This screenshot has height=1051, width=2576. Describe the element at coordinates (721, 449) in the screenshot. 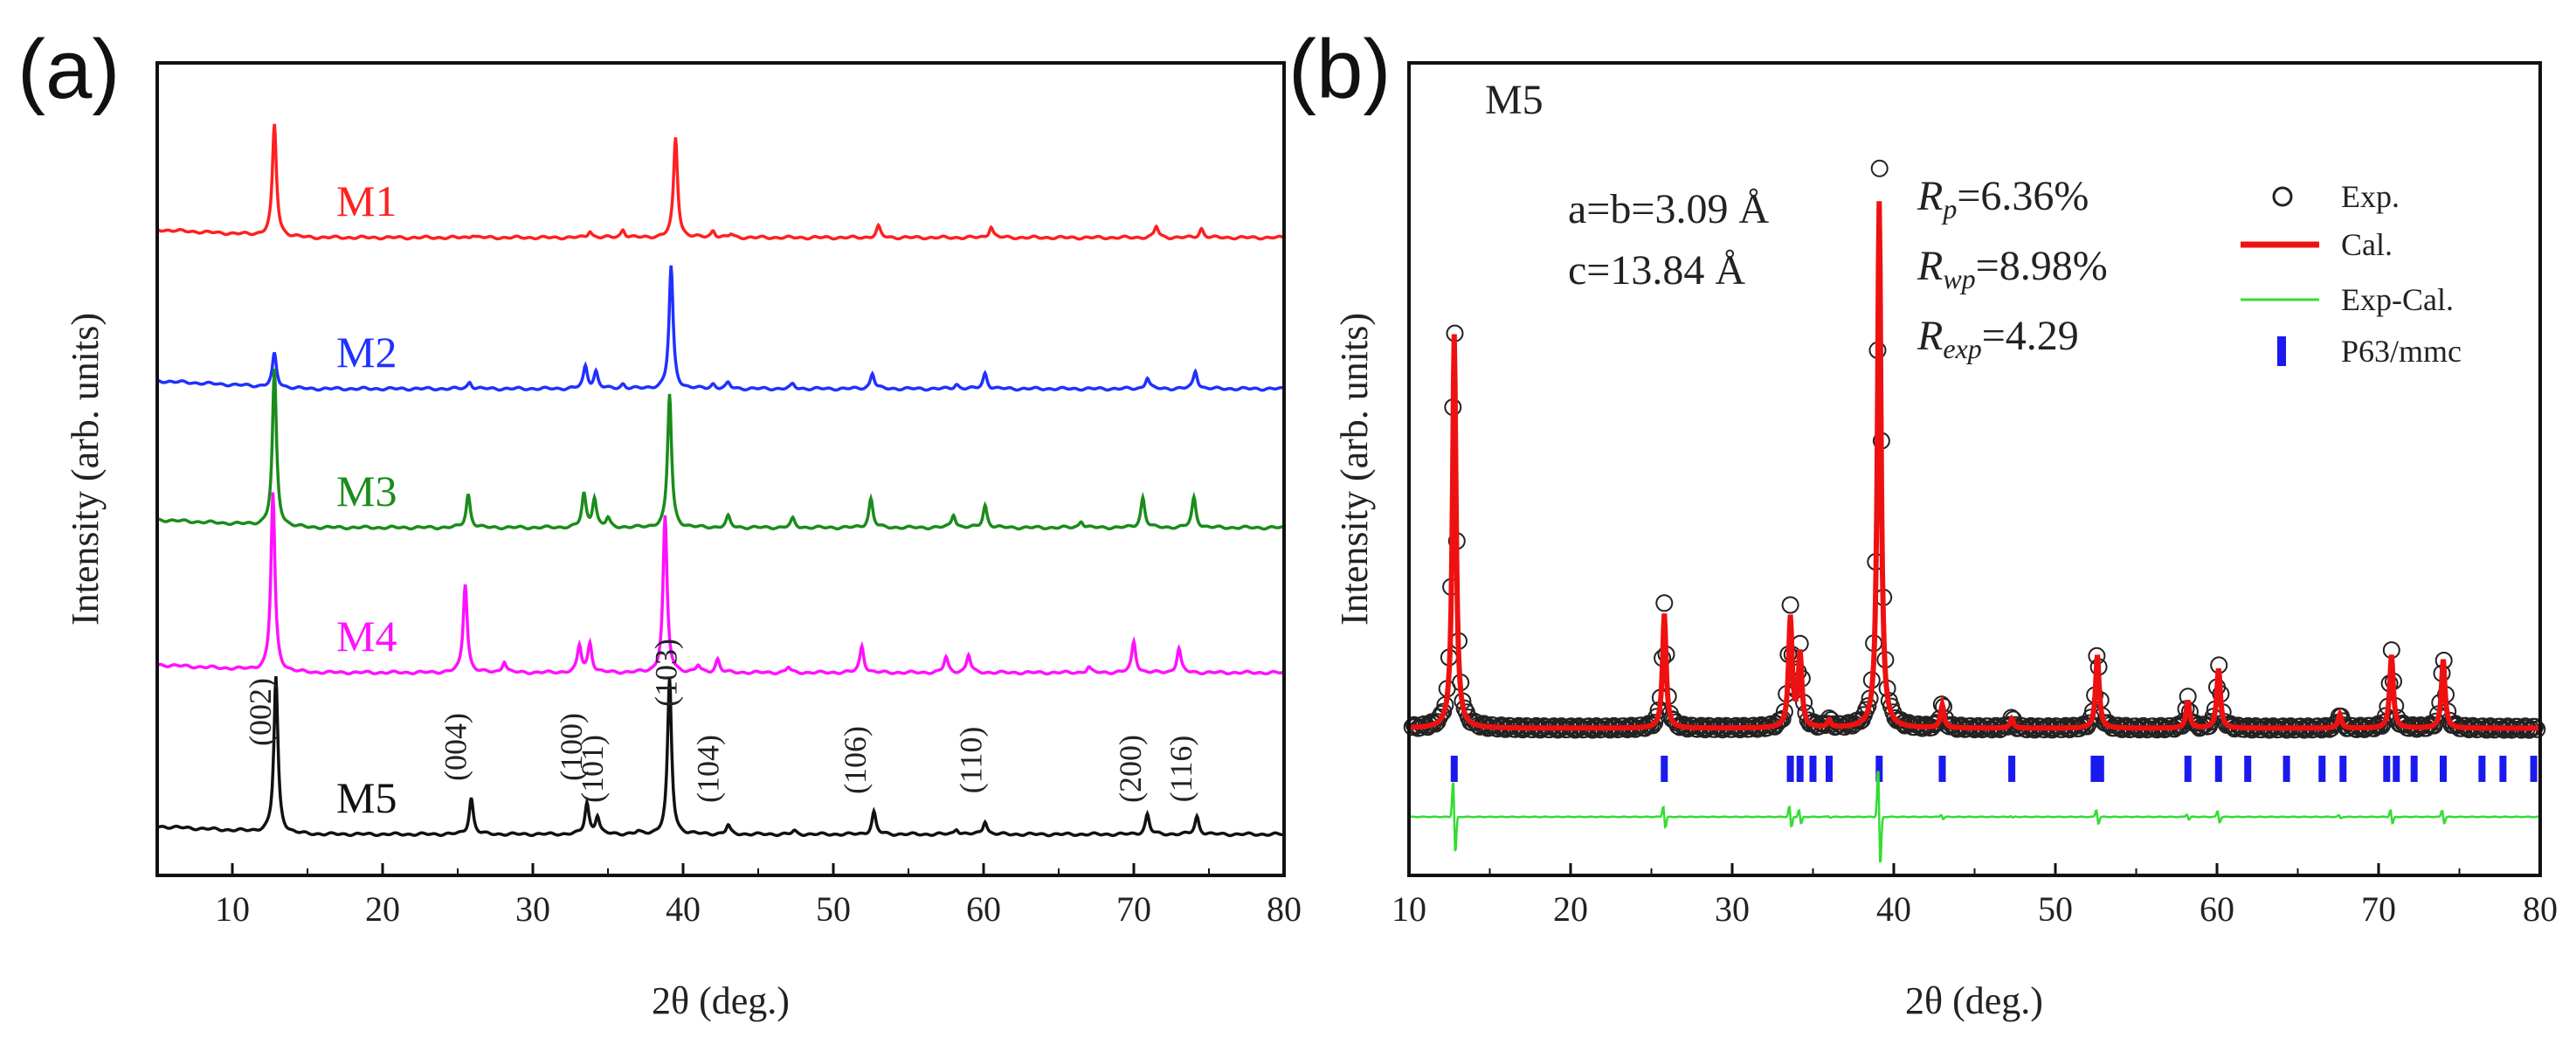

I see `panel-a-series-M3` at that location.